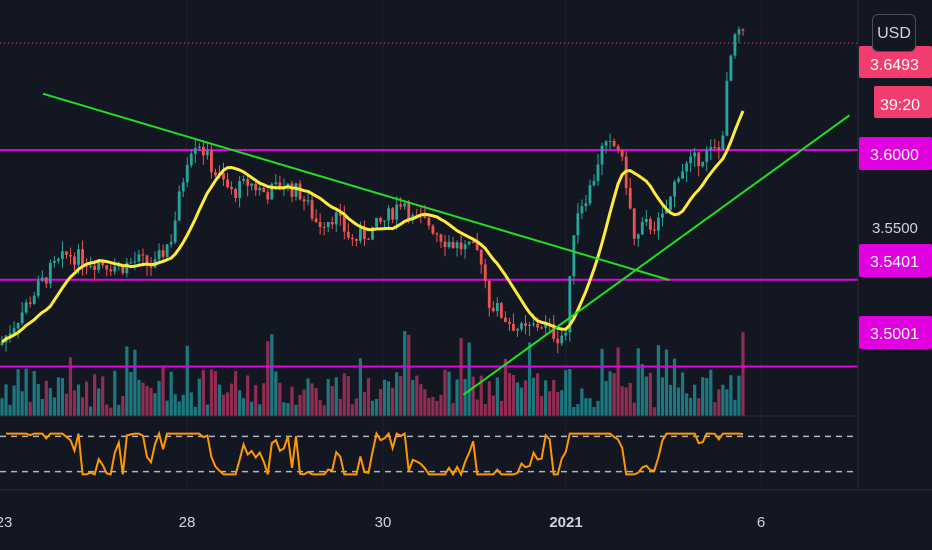 The image size is (932, 550). I want to click on currency-button: USD, so click(894, 33).